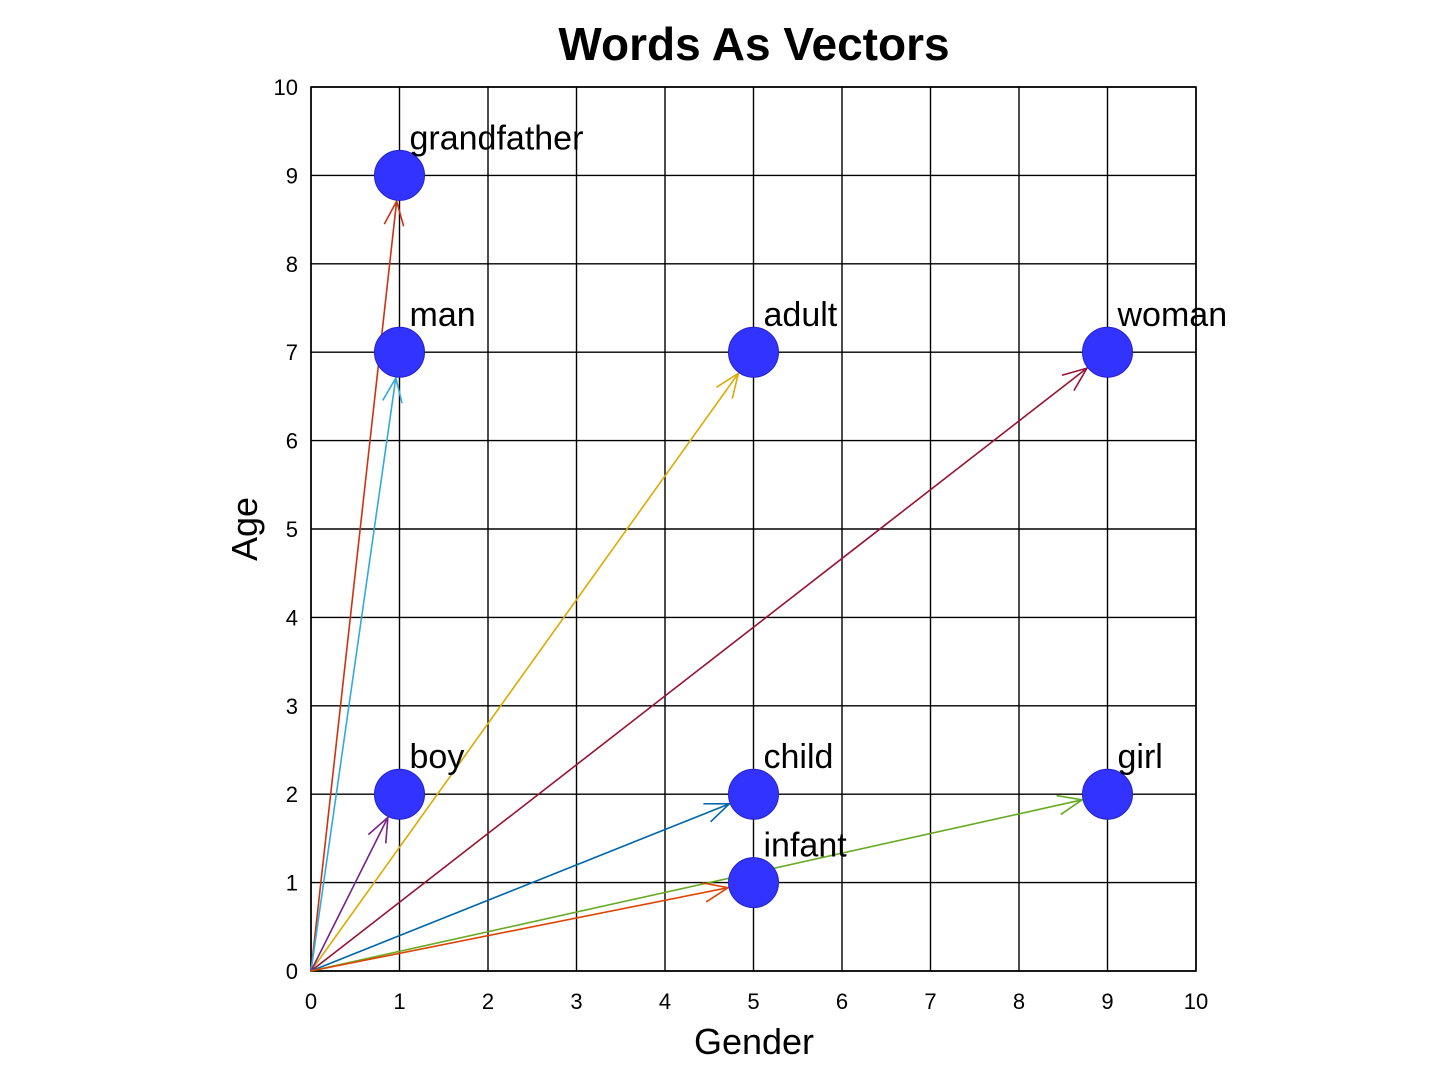  What do you see at coordinates (753, 44) in the screenshot?
I see `chart-title: Words As Vectors` at bounding box center [753, 44].